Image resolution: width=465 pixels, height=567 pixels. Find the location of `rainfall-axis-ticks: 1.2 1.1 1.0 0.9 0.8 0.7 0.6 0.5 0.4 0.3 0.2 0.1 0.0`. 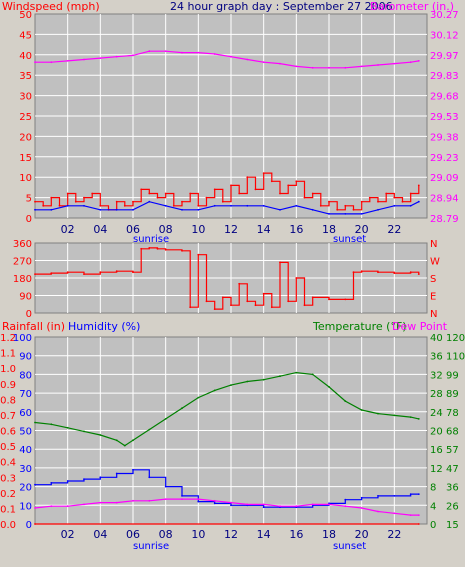

rainfall-axis-ticks: 1.2 1.1 1.0 0.9 0.8 0.7 0.6 0.5 0.4 0.3 0.2 0.1 0.0 is located at coordinates (8, 432).